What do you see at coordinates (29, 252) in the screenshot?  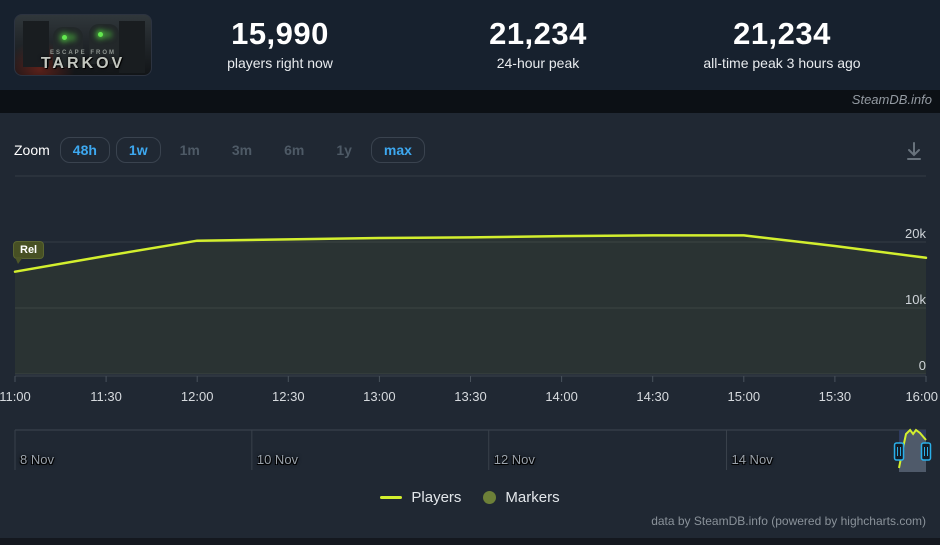 I see `release-flag: Rel` at bounding box center [29, 252].